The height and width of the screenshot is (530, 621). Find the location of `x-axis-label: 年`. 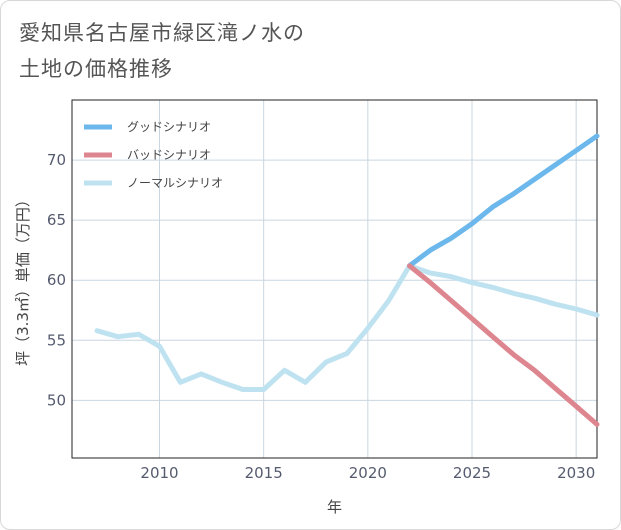

x-axis-label: 年 is located at coordinates (334, 507).